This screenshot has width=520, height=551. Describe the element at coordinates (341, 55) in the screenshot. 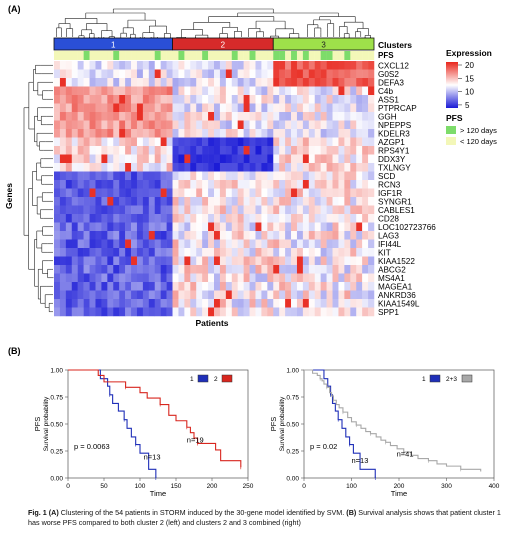

I see `pfs-cell` at that location.